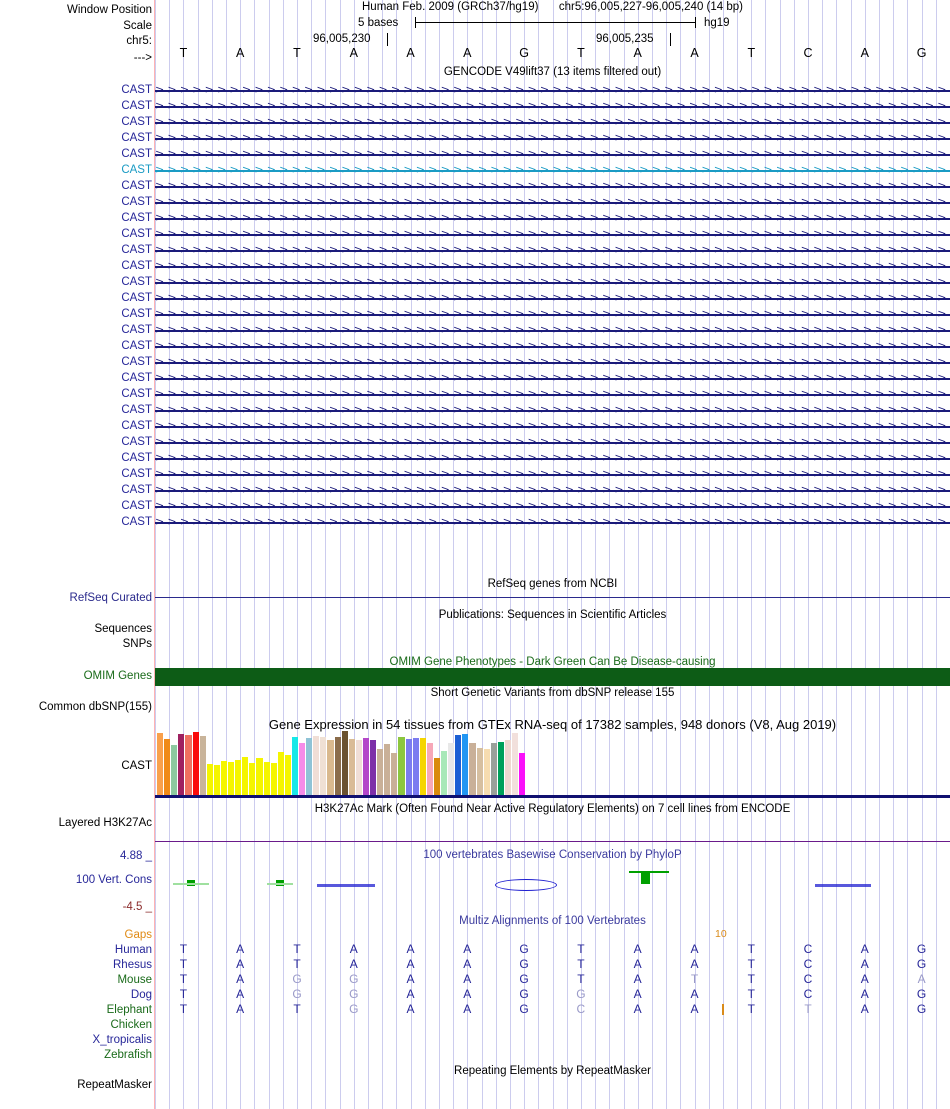 This screenshot has width=950, height=1109. Describe the element at coordinates (129, 1010) in the screenshot. I see `species-label-elephant: Elephant` at that location.